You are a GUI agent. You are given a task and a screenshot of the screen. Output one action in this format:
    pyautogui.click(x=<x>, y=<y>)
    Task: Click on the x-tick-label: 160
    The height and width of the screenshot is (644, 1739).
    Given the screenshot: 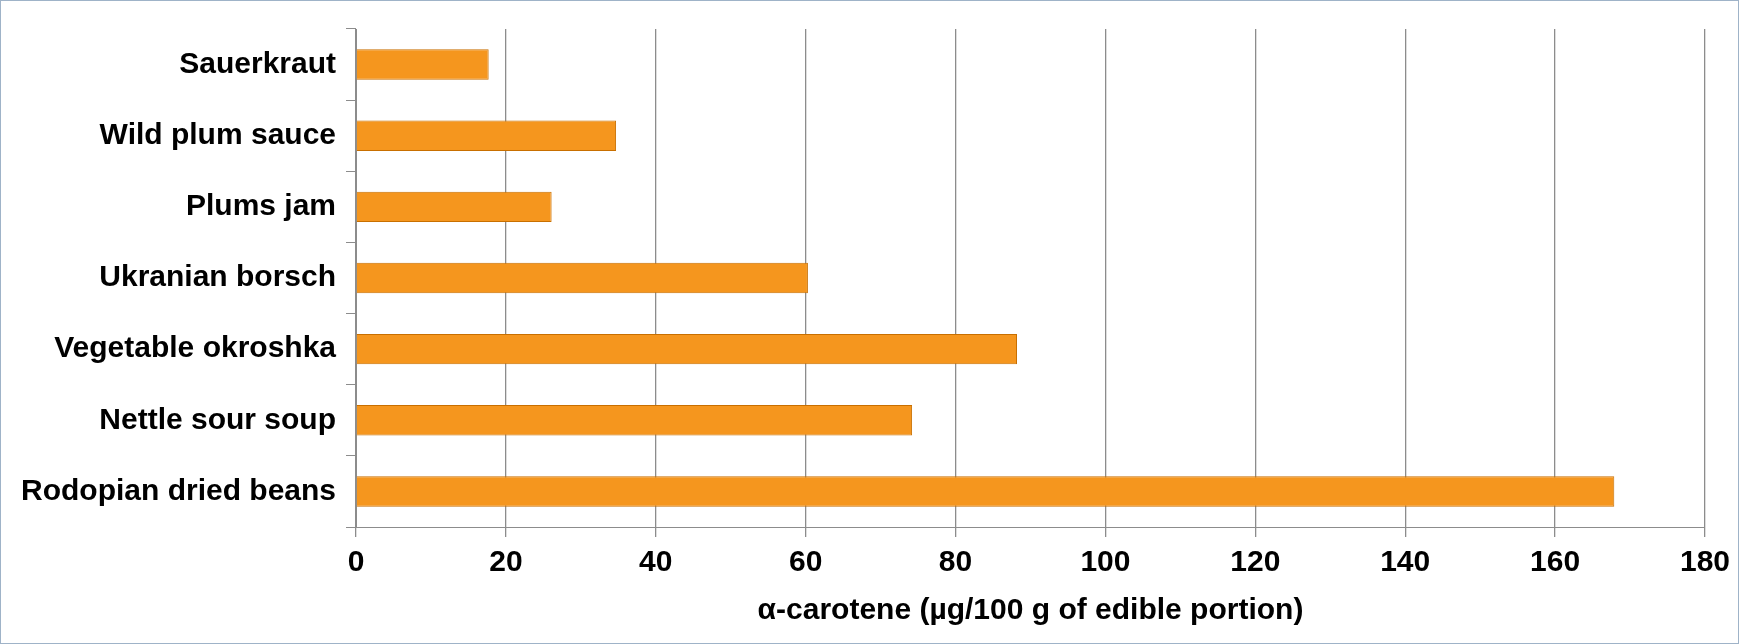 What is the action you would take?
    pyautogui.click(x=1555, y=561)
    